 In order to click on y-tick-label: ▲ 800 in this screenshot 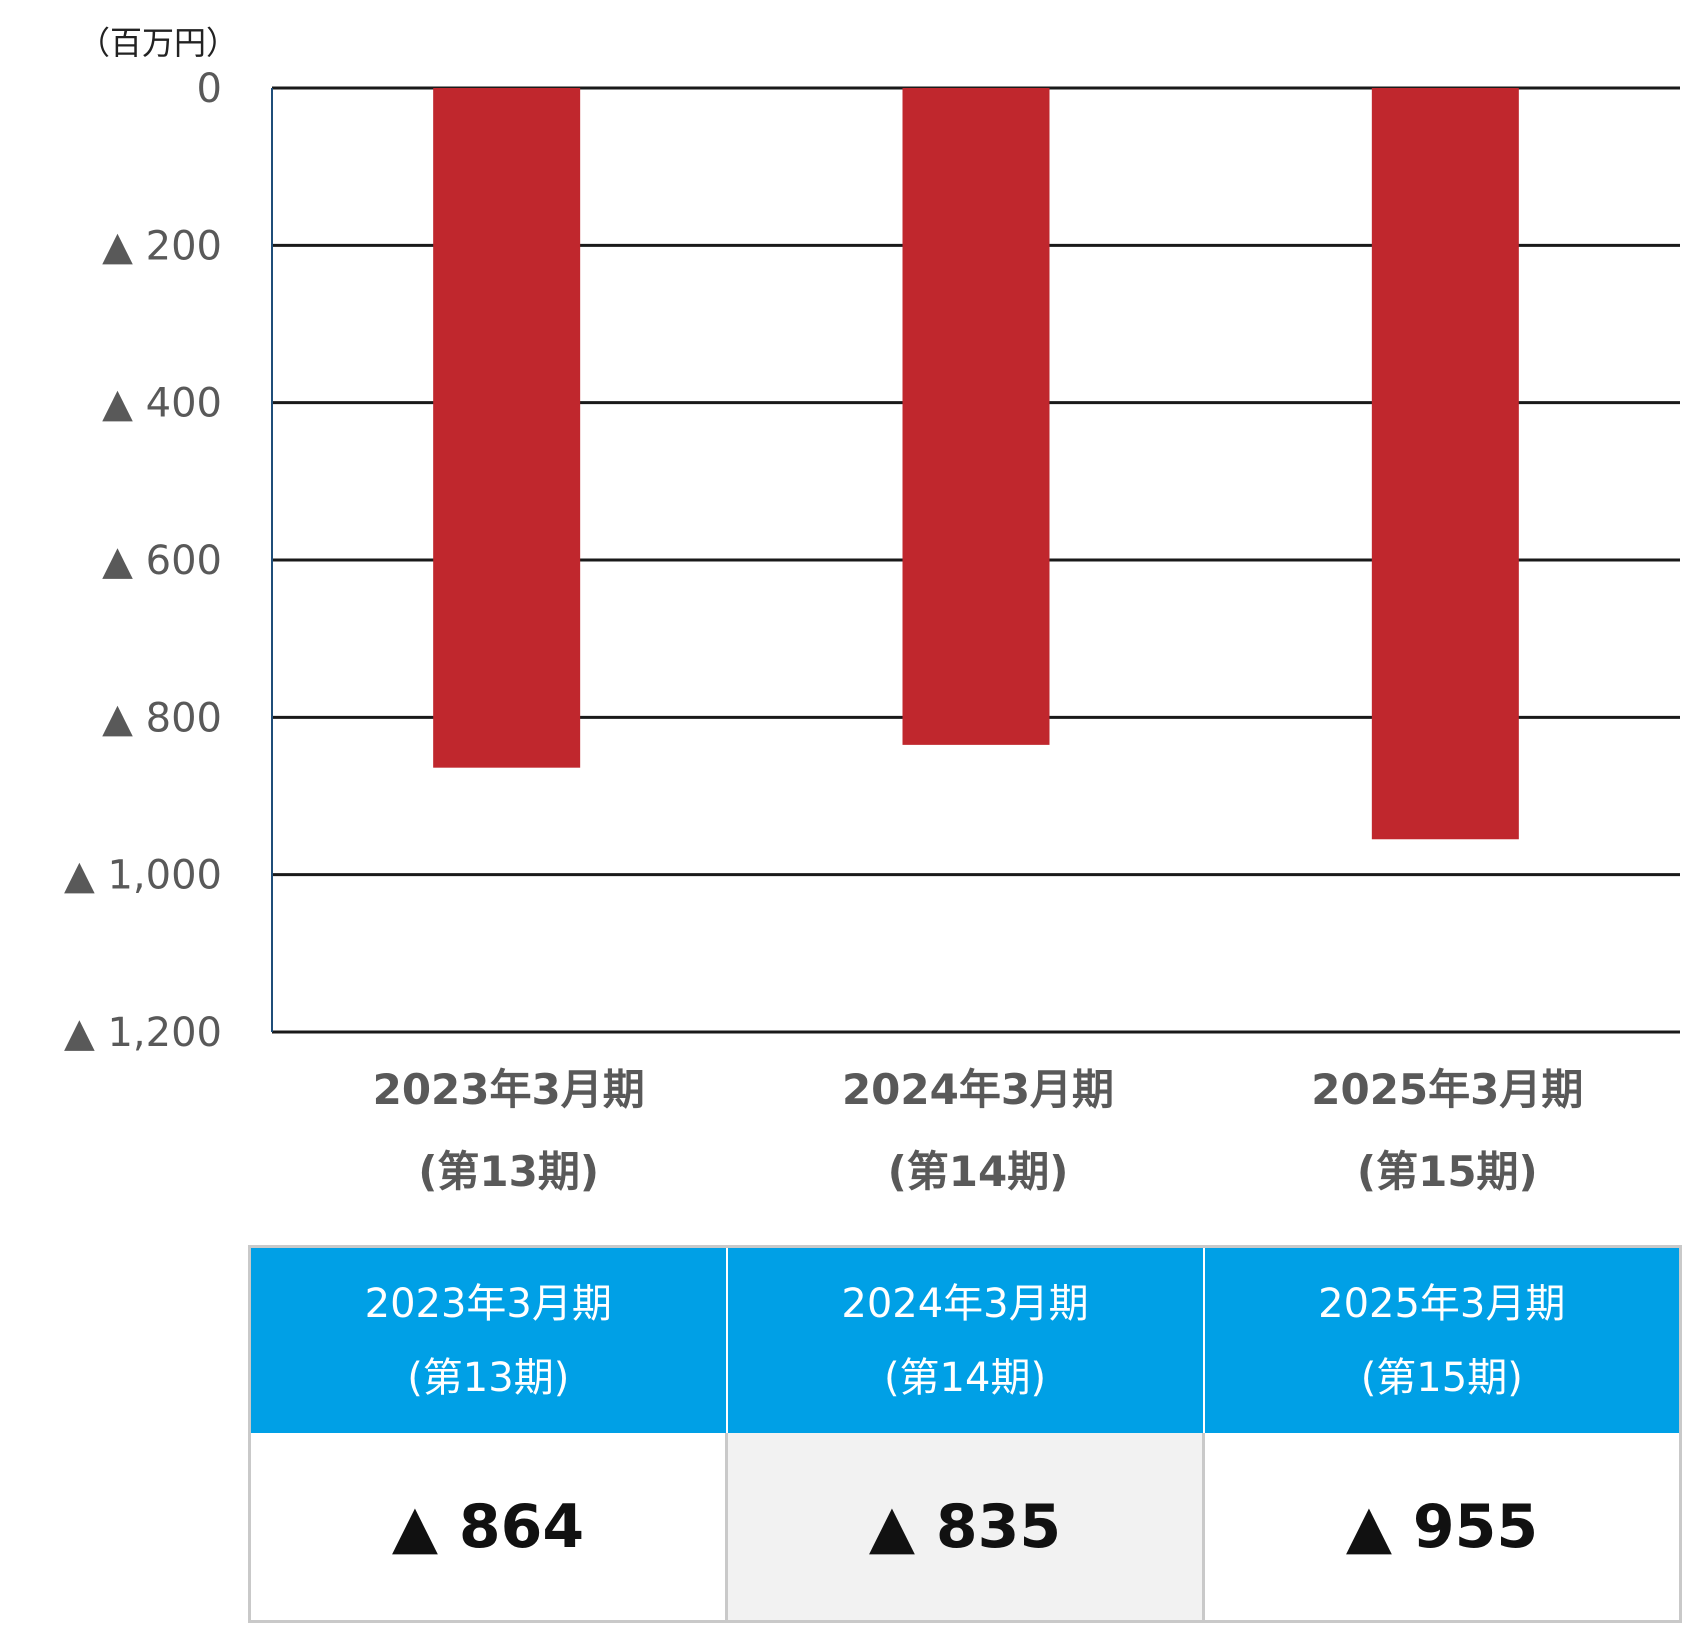, I will do `click(162, 718)`.